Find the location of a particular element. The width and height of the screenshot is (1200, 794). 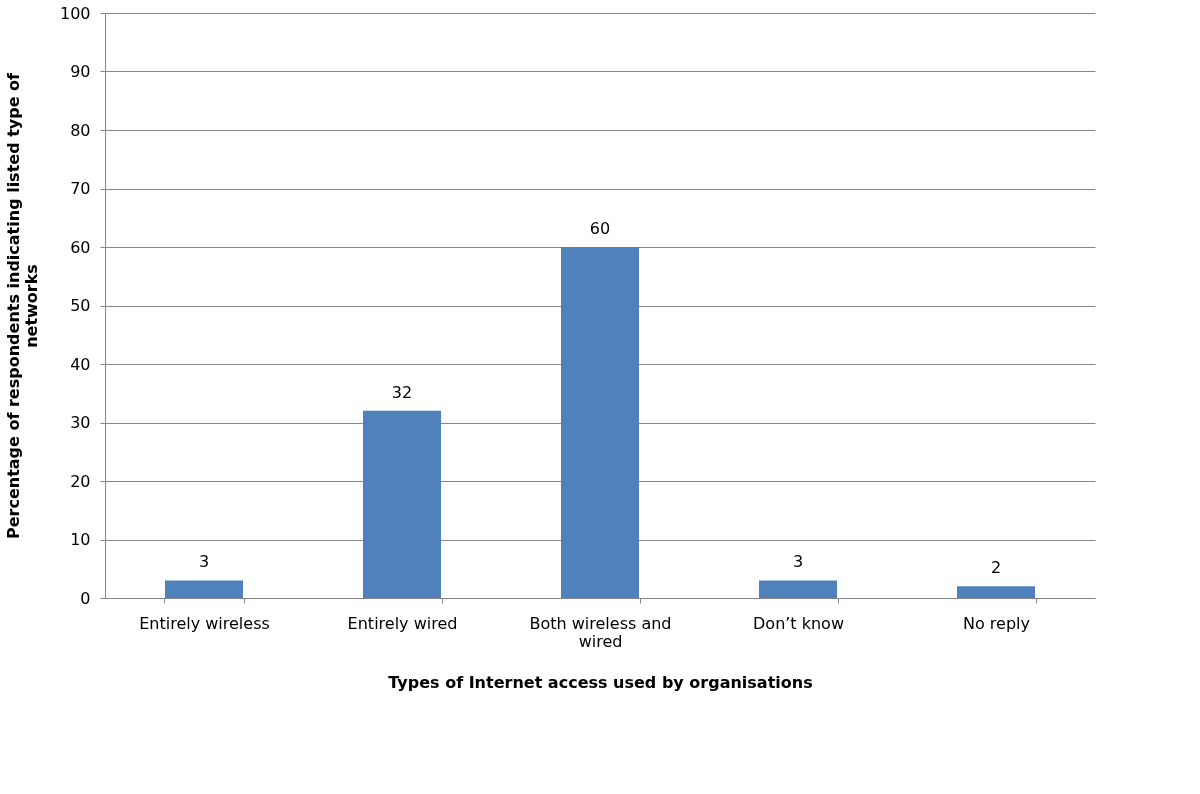

y-tick-label: 0 is located at coordinates (85, 598).